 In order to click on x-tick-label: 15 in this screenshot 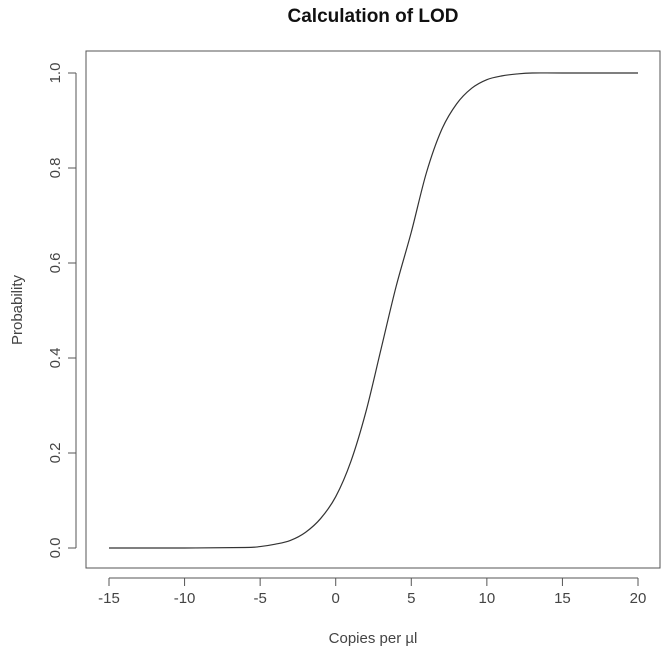, I will do `click(562, 598)`.